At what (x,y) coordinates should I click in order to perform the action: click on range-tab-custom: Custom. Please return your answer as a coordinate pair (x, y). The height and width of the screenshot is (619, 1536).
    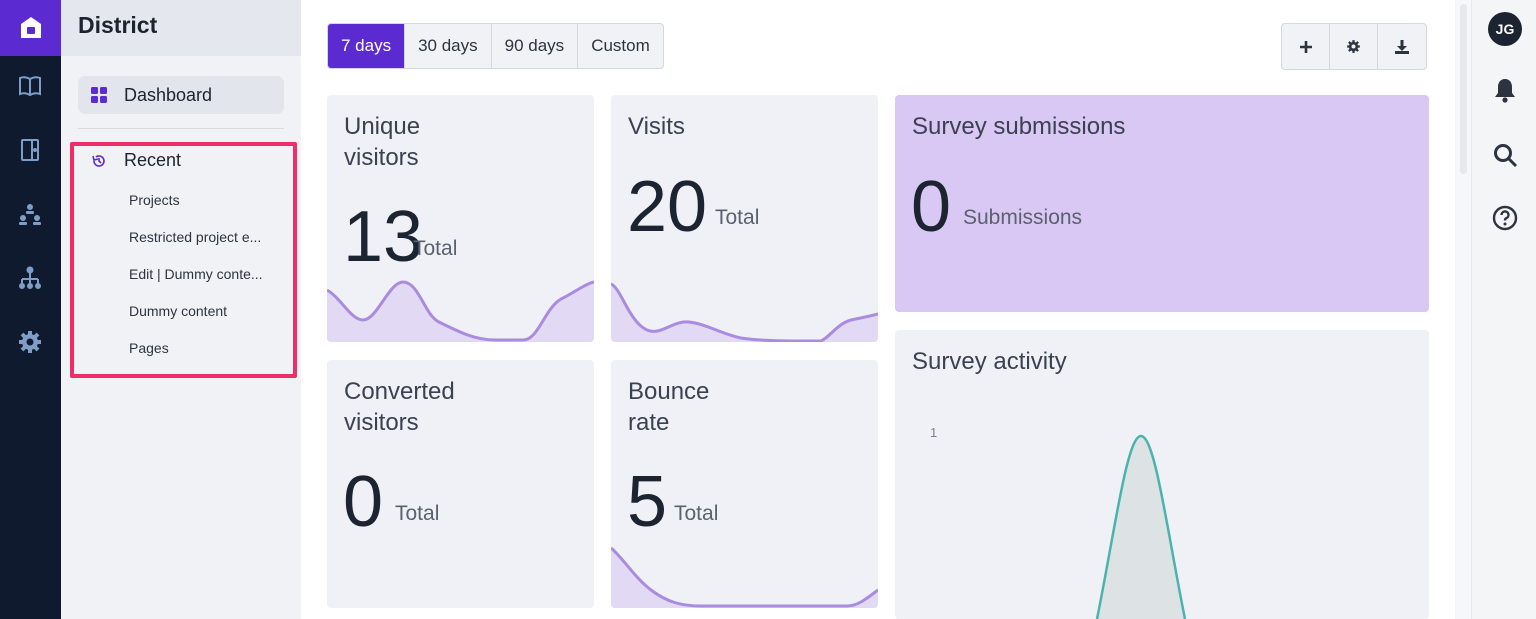
    Looking at the image, I should click on (620, 45).